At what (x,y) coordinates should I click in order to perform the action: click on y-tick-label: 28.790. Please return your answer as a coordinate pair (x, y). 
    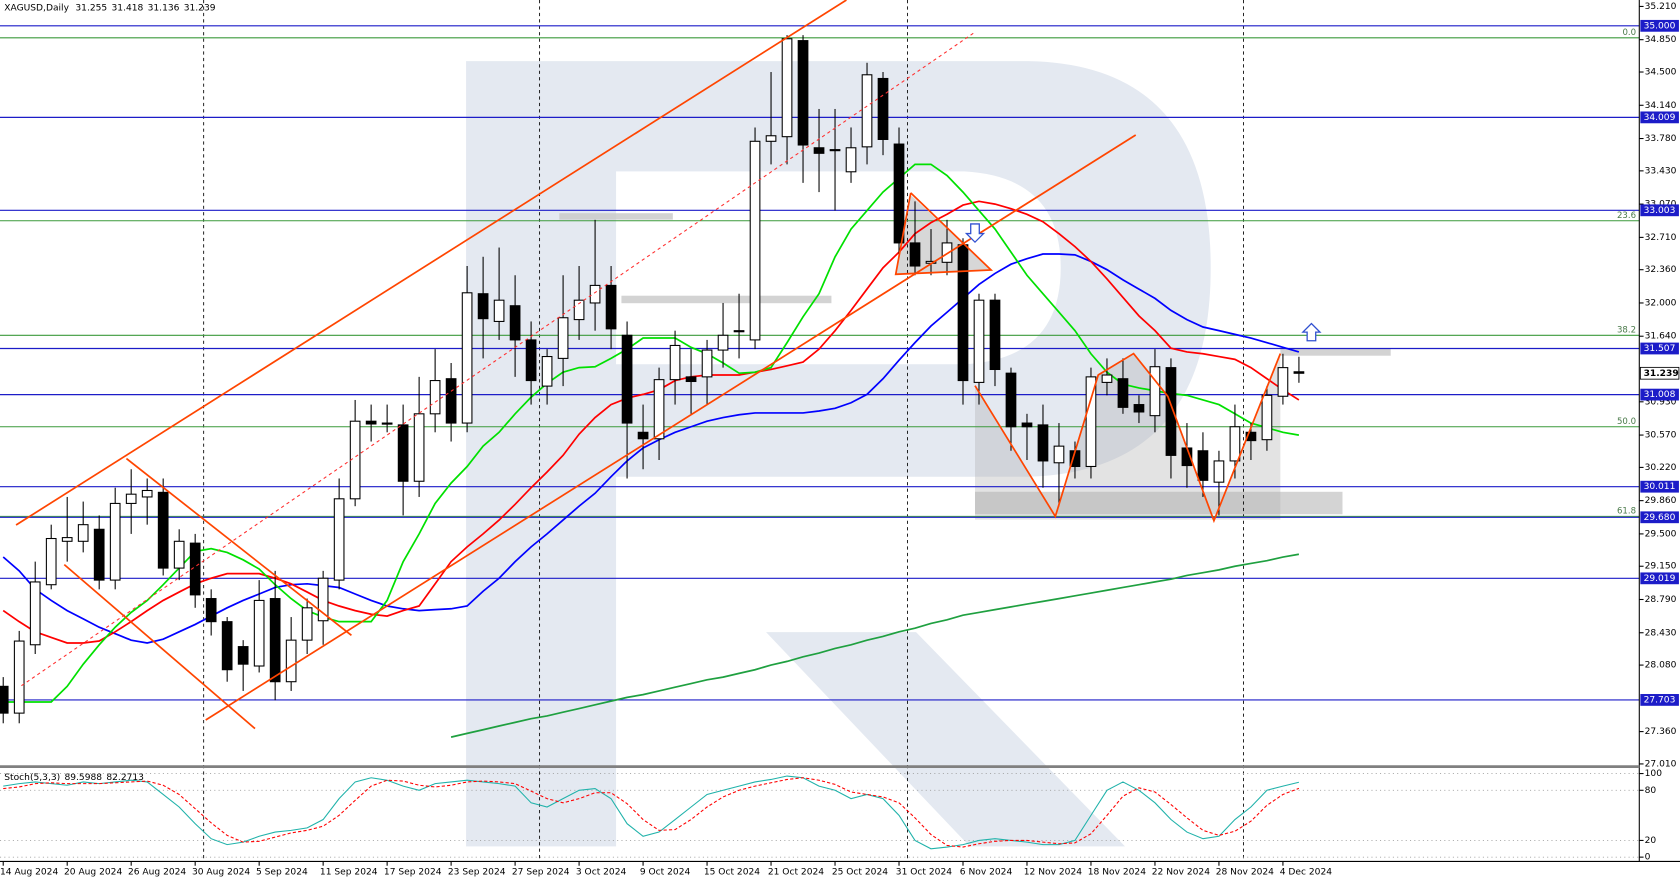
    Looking at the image, I should click on (1661, 600).